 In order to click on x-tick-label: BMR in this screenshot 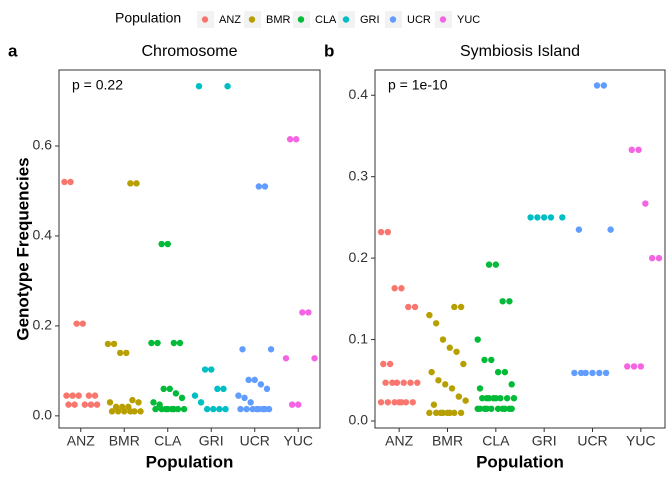, I will do `click(124, 441)`.